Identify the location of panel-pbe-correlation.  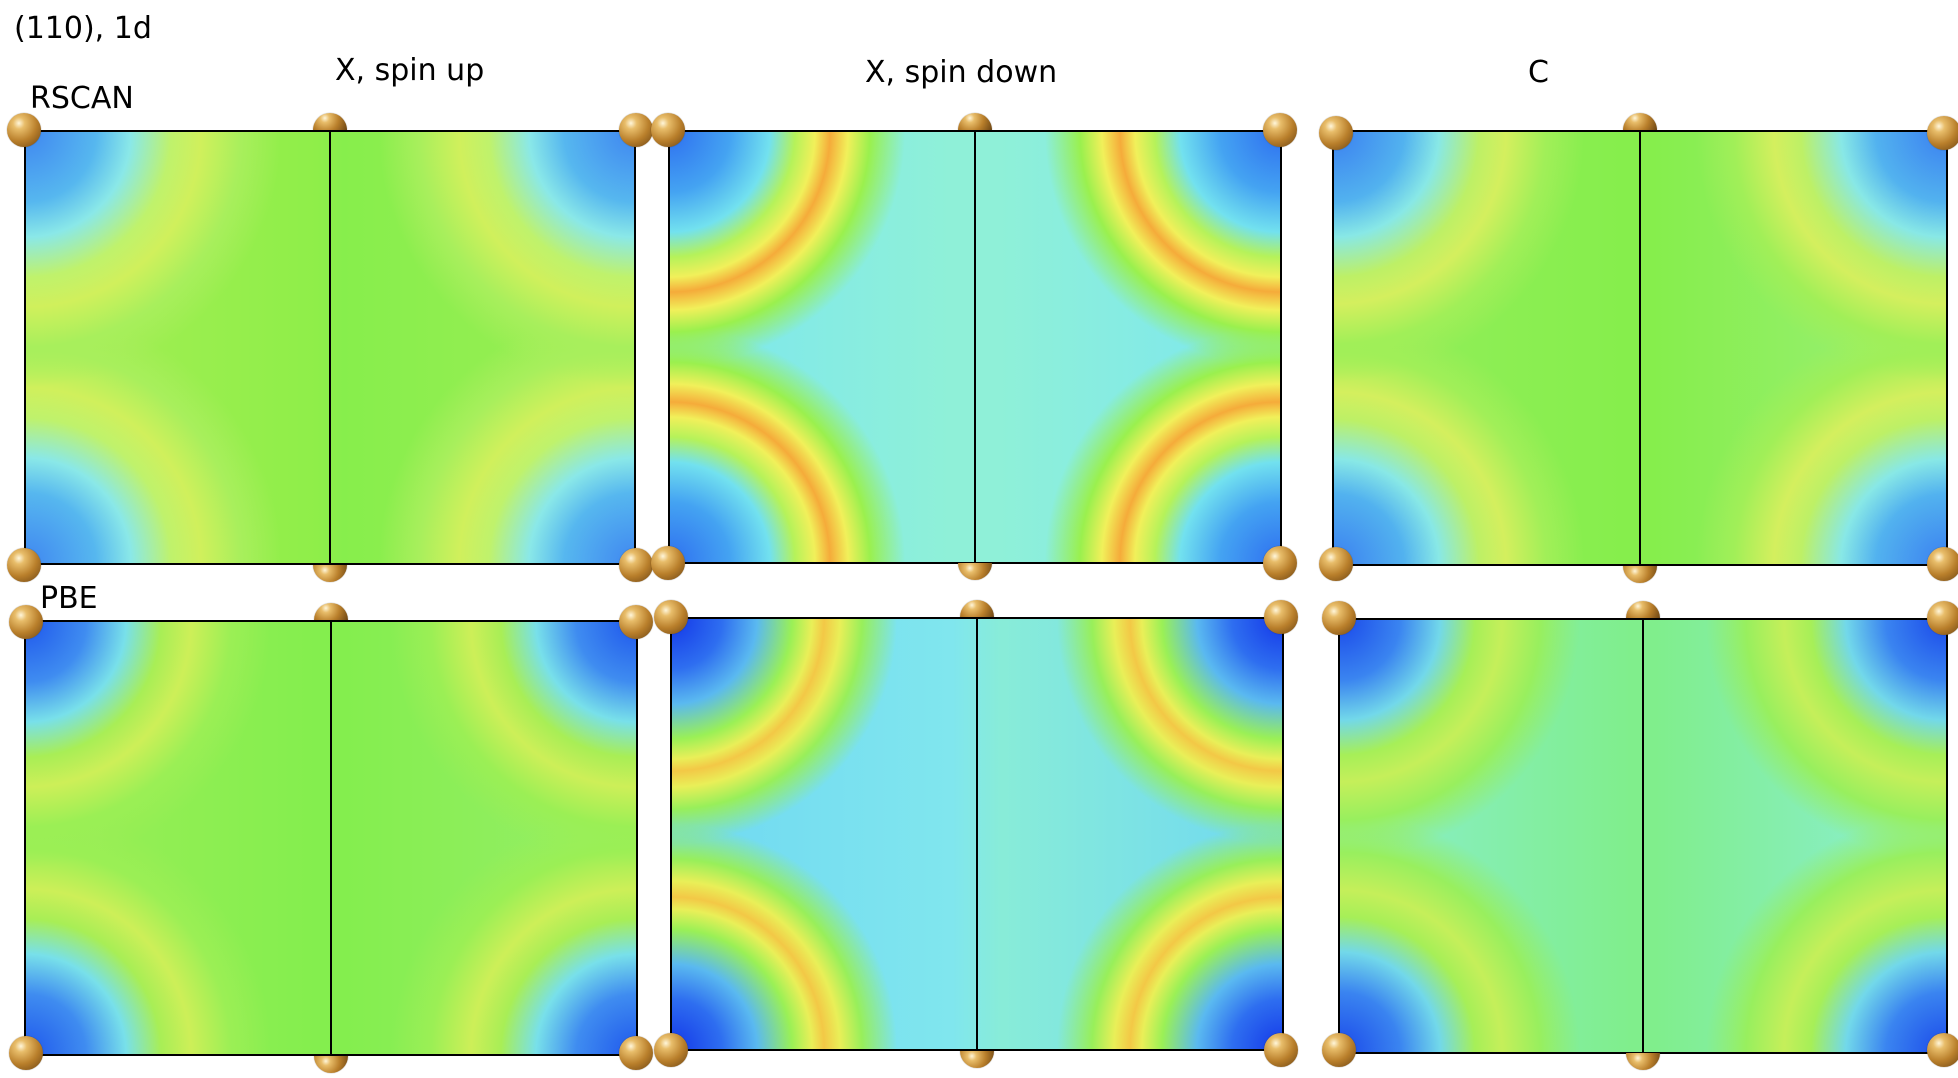
(1643, 836).